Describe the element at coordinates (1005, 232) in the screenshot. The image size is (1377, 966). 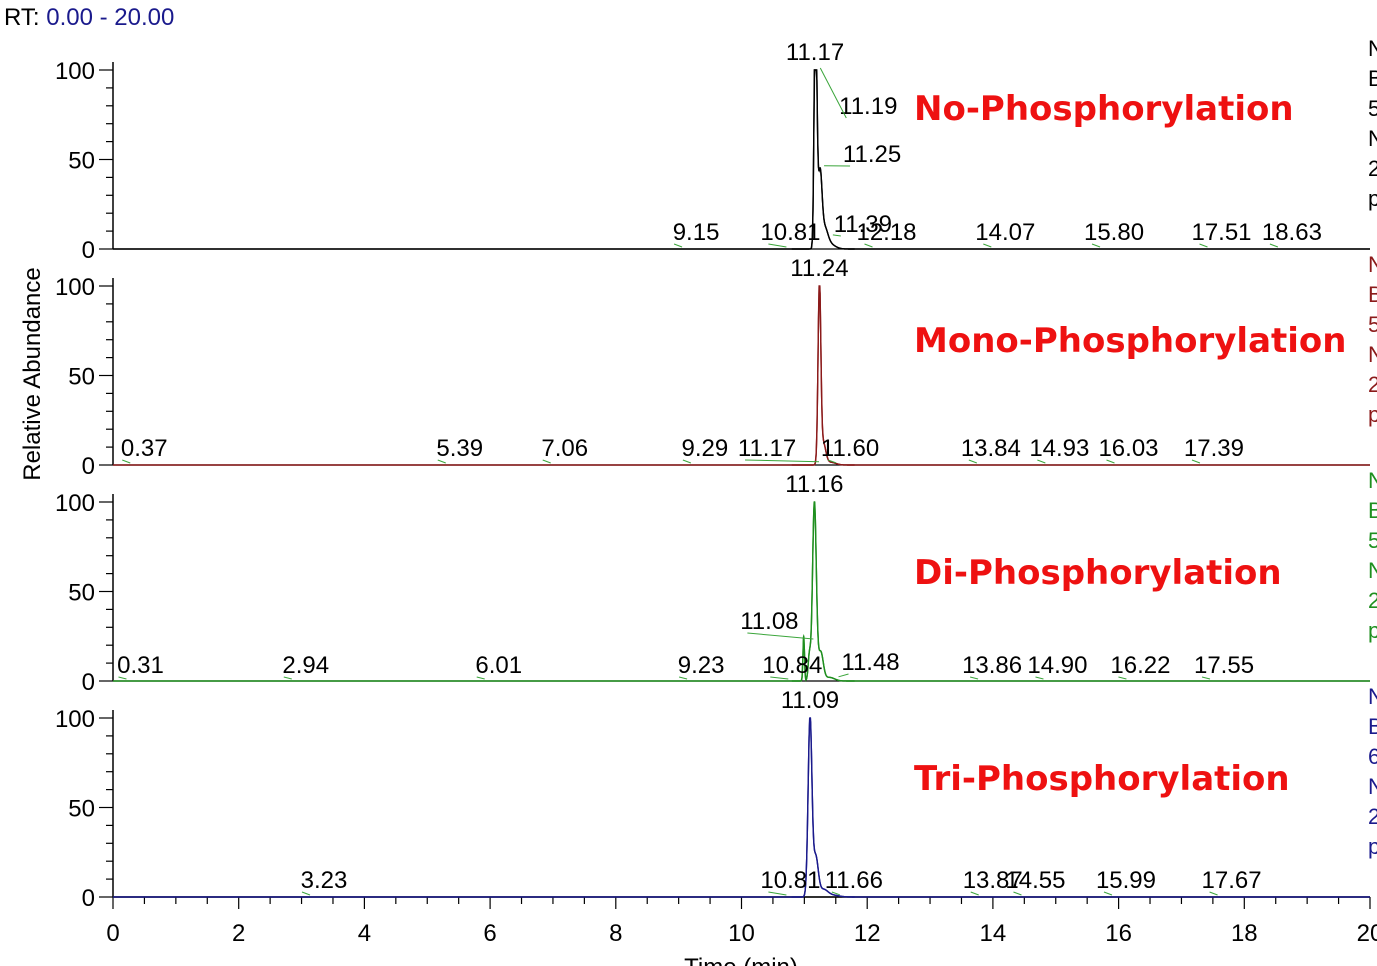
I see `peak-label: 14.07` at that location.